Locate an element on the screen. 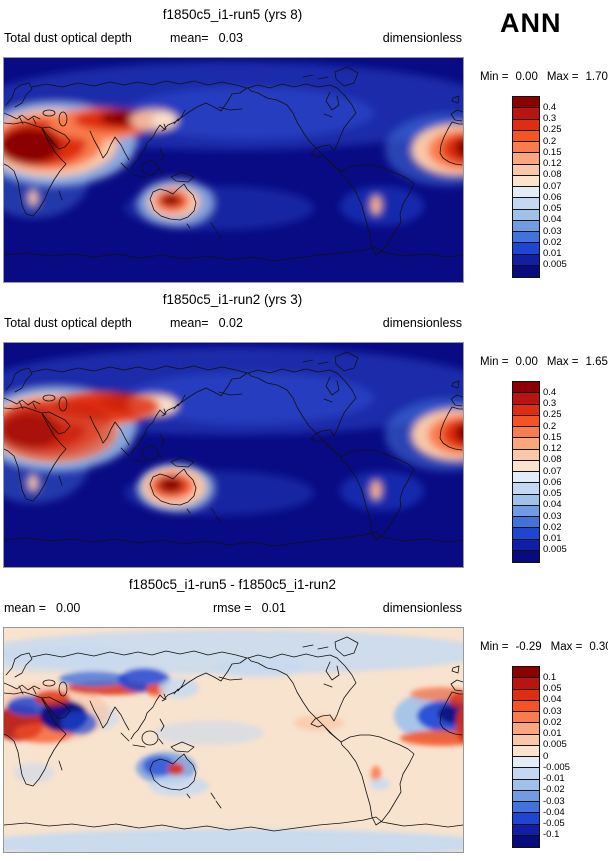 The height and width of the screenshot is (861, 608). colorbar-tick-label: 0.12 is located at coordinates (552, 448).